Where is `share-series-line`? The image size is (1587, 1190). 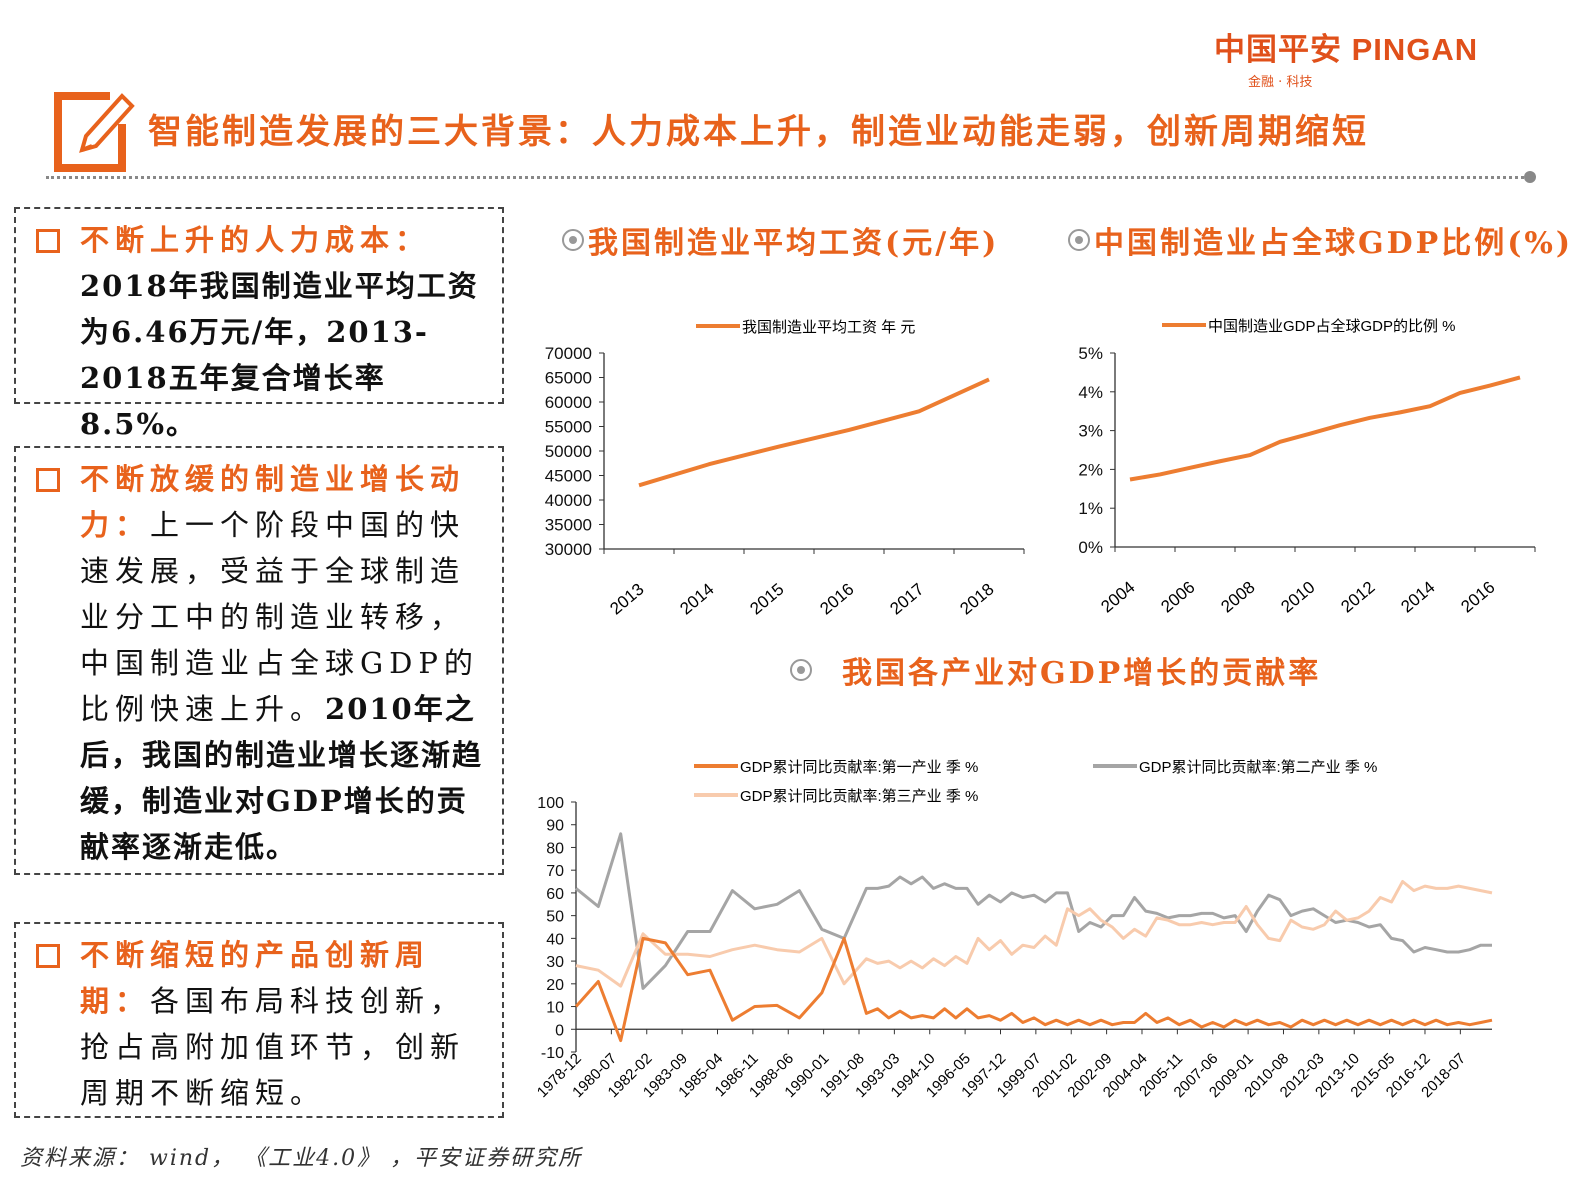
share-series-line is located at coordinates (1325, 428).